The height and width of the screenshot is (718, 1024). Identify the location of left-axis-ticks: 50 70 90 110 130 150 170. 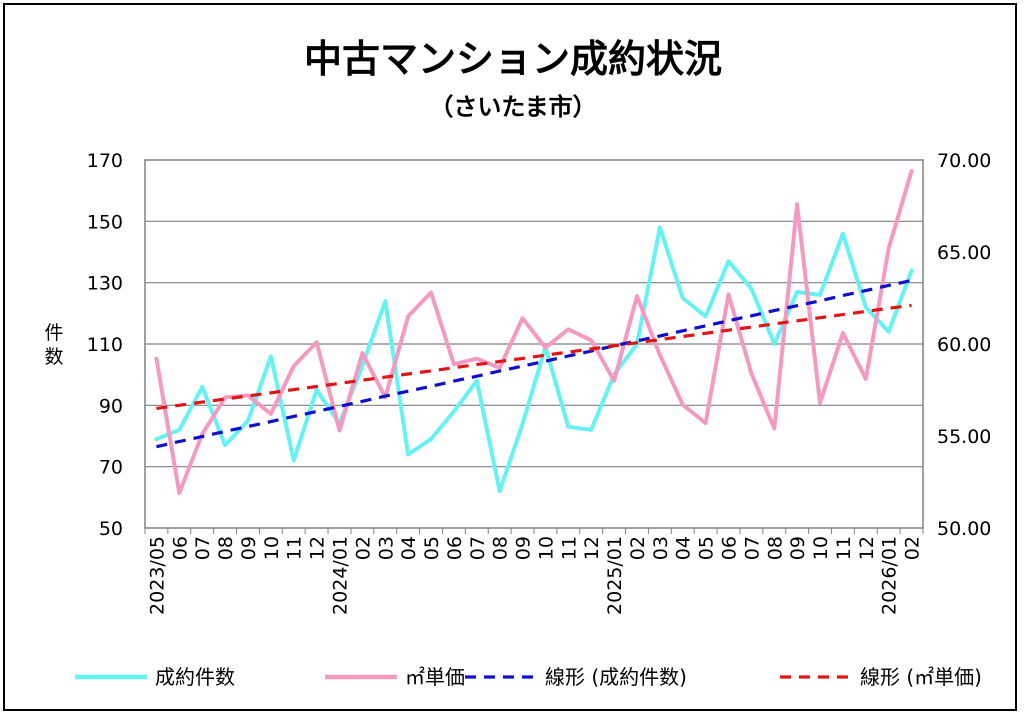
(105, 345).